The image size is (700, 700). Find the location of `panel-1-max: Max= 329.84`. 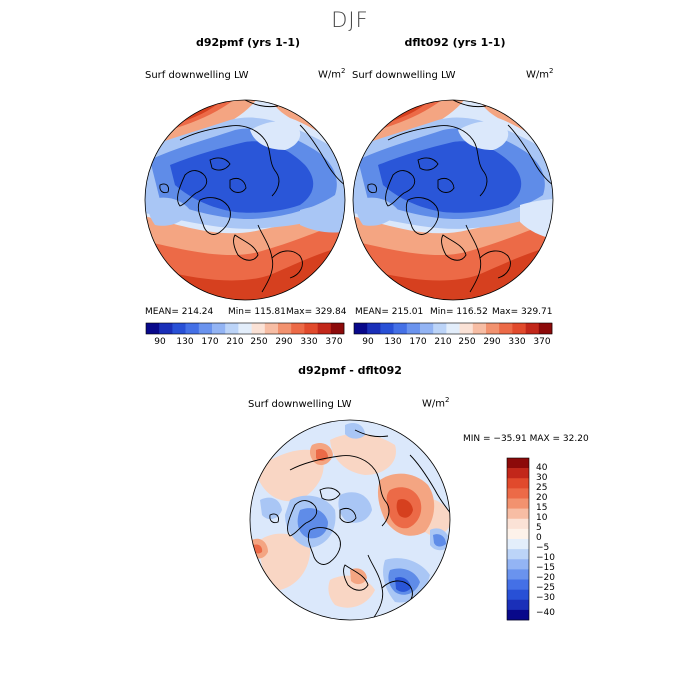

panel-1-max: Max= 329.84 is located at coordinates (316, 312).